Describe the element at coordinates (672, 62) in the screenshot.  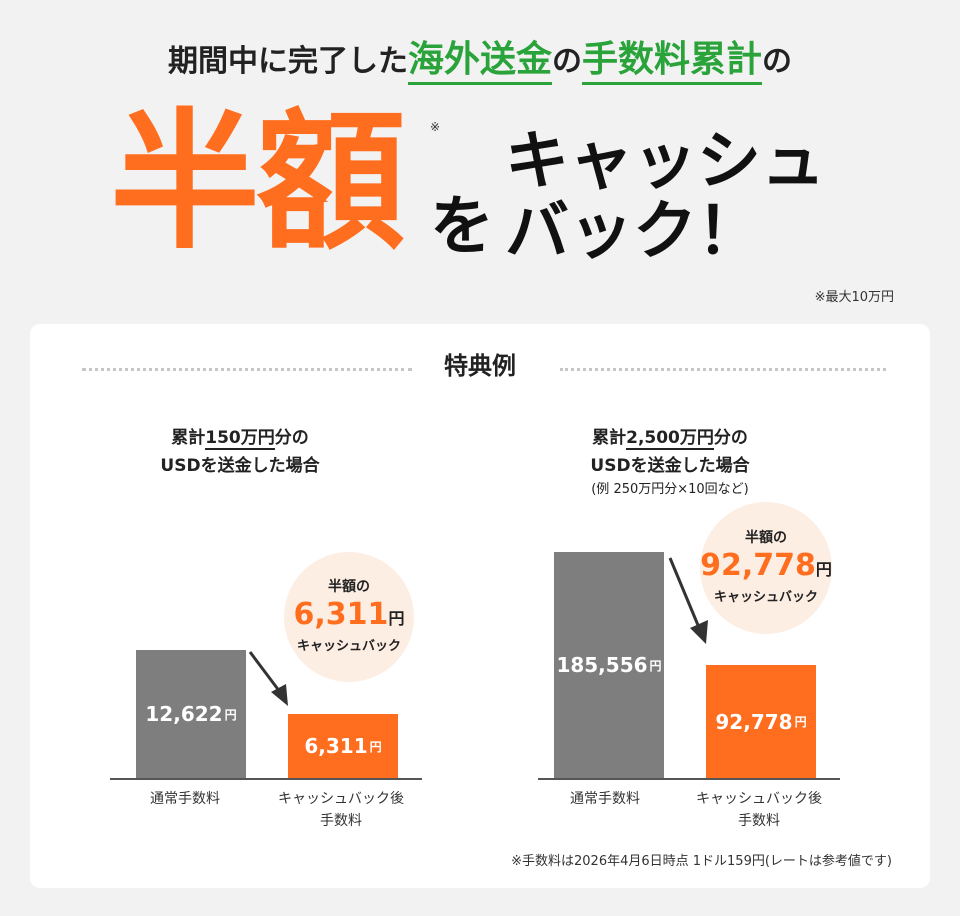
I see `headline-highlight-fee-total: 手数料累計` at that location.